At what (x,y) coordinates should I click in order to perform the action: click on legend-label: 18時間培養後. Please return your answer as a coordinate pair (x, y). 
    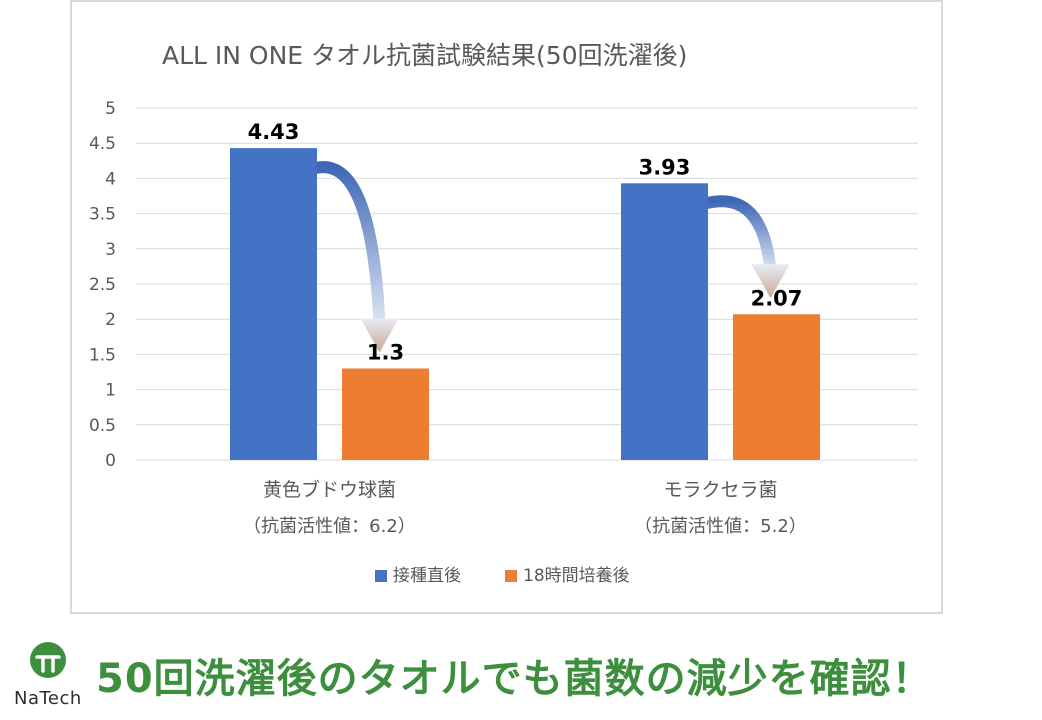
    Looking at the image, I should click on (576, 576).